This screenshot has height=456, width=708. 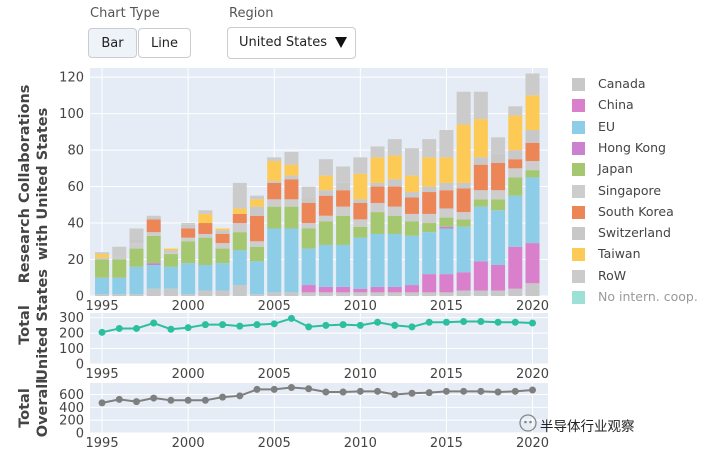 I want to click on line-button: Line, so click(x=164, y=43).